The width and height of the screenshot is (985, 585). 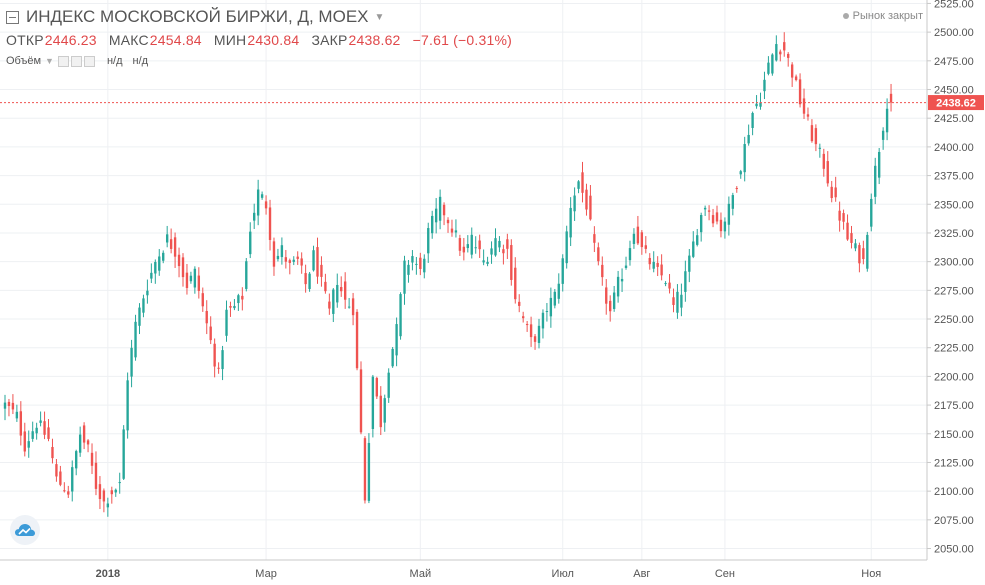 I want to click on x-tick-label: Ноя, so click(x=871, y=574).